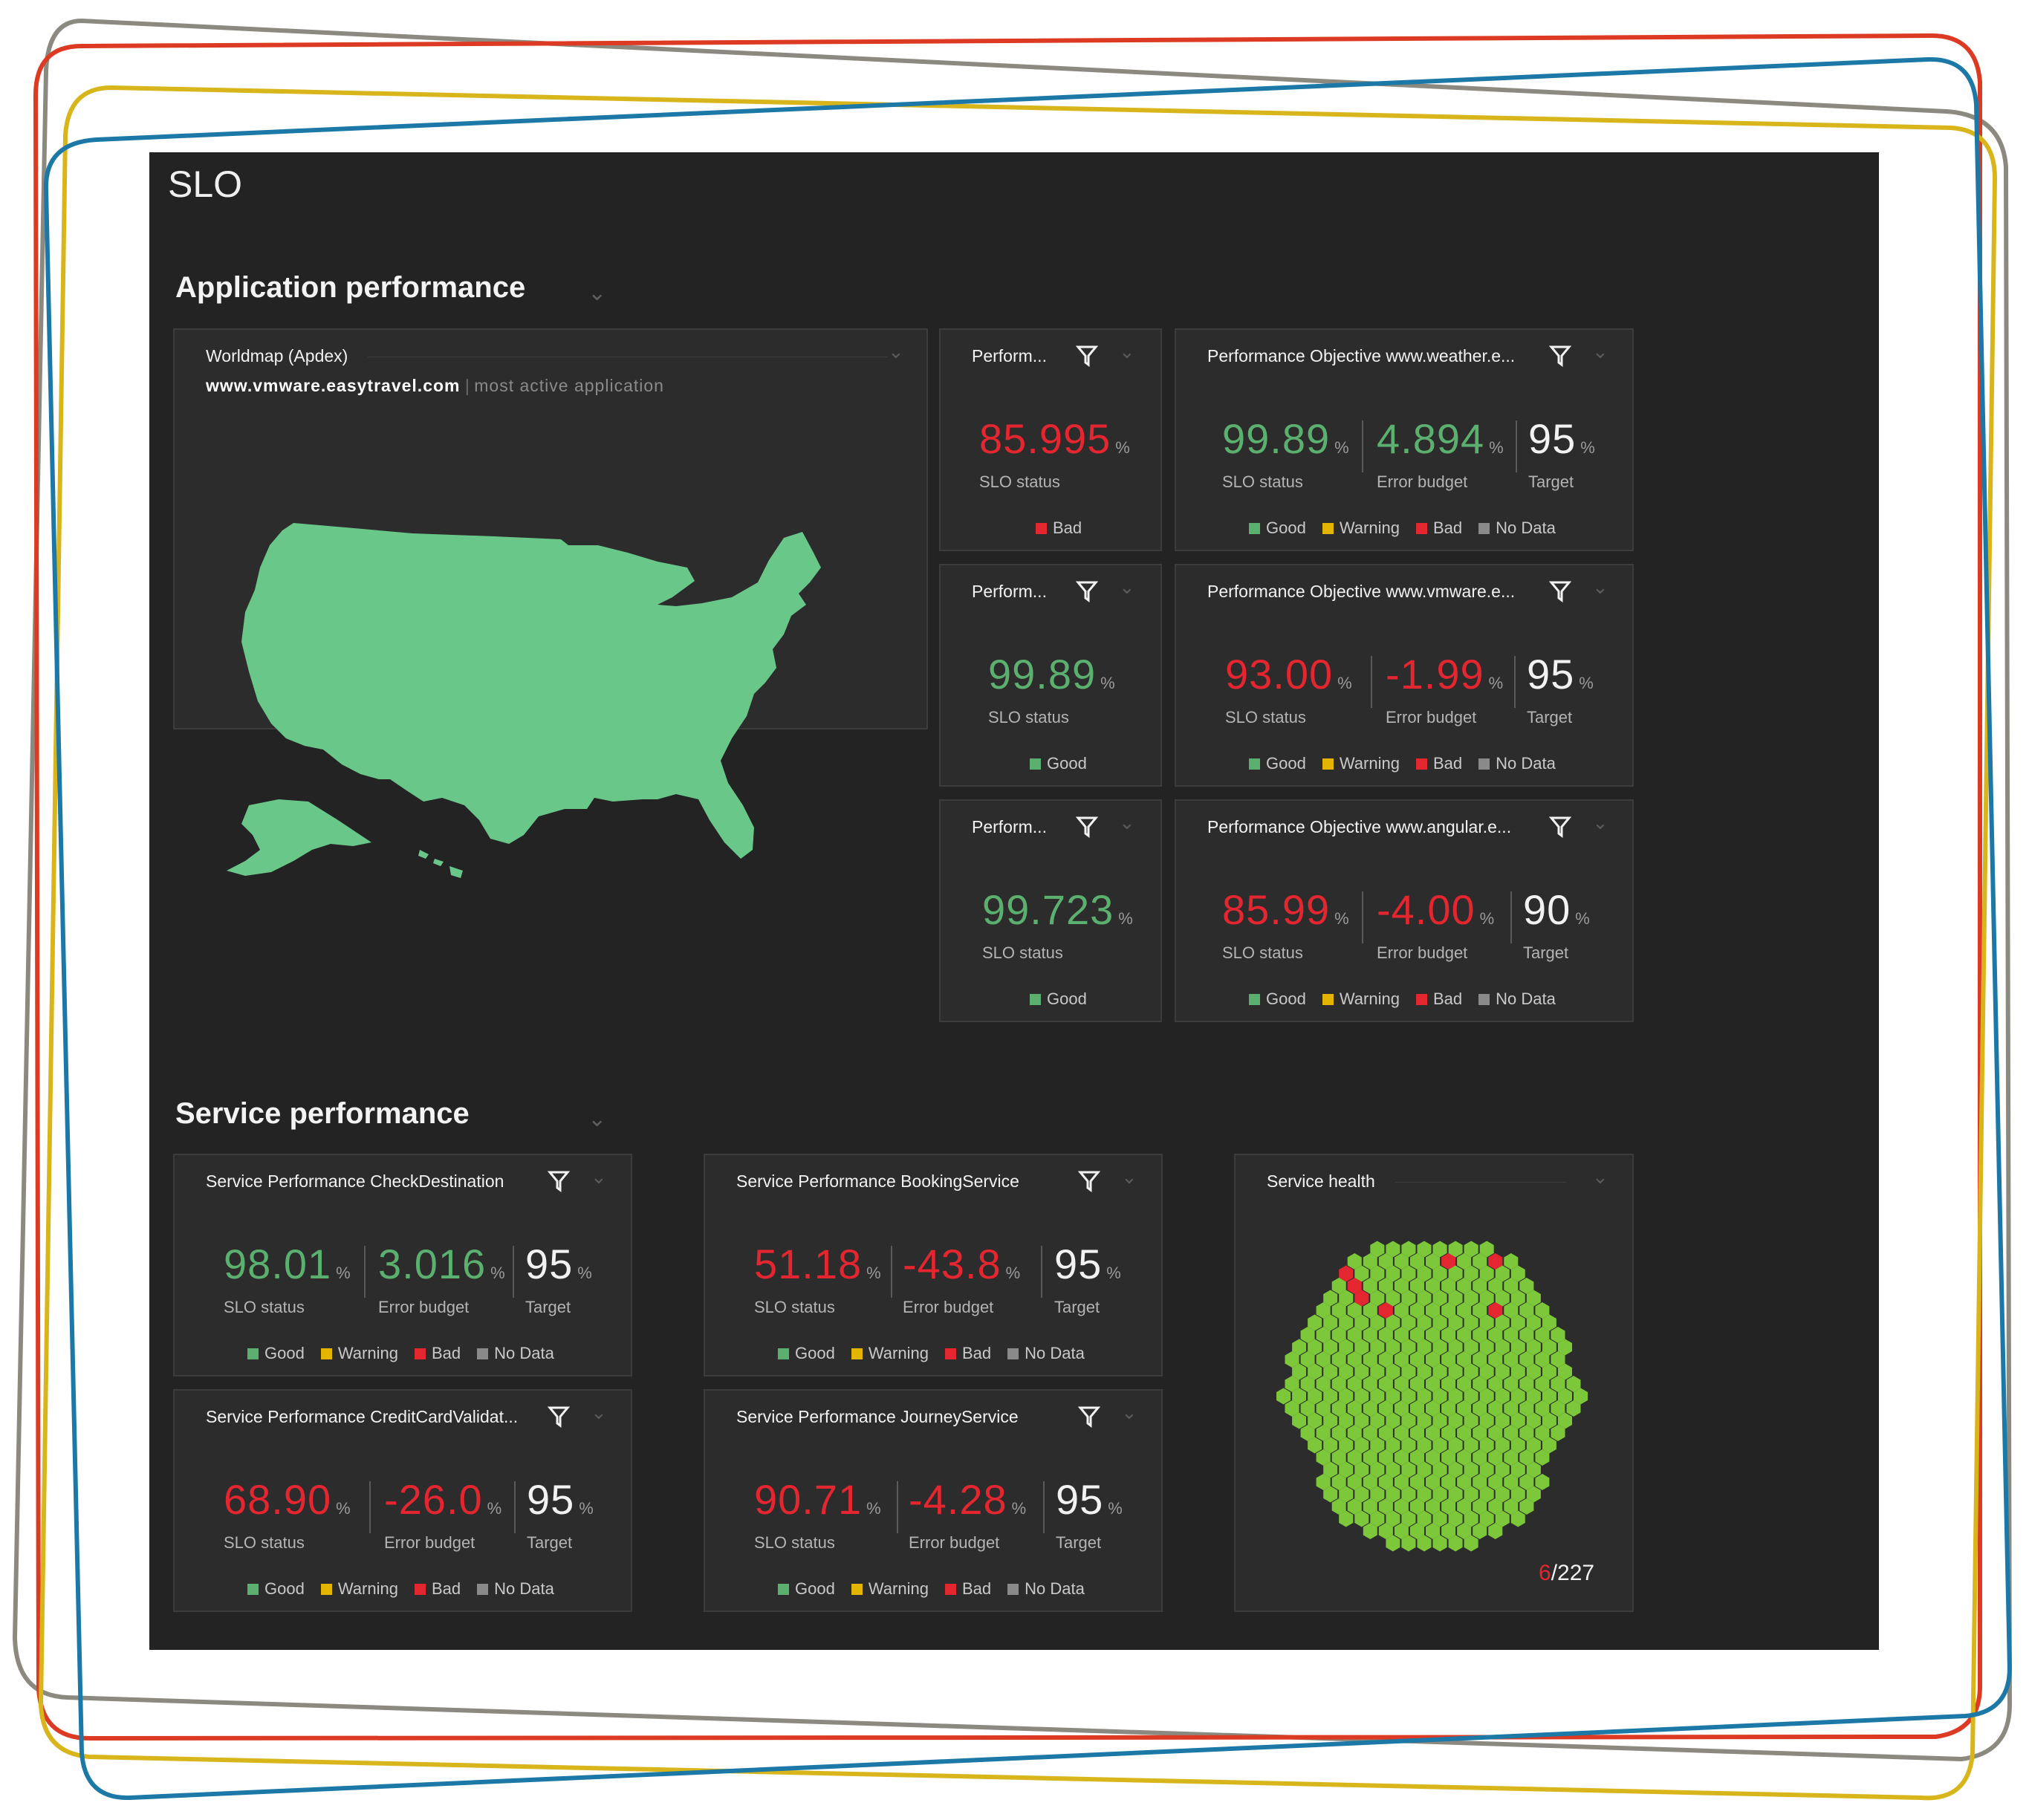  Describe the element at coordinates (1050, 440) in the screenshot. I see `slo-tile-small: Perform... ⌄ 85.995% SLO status Bad` at that location.